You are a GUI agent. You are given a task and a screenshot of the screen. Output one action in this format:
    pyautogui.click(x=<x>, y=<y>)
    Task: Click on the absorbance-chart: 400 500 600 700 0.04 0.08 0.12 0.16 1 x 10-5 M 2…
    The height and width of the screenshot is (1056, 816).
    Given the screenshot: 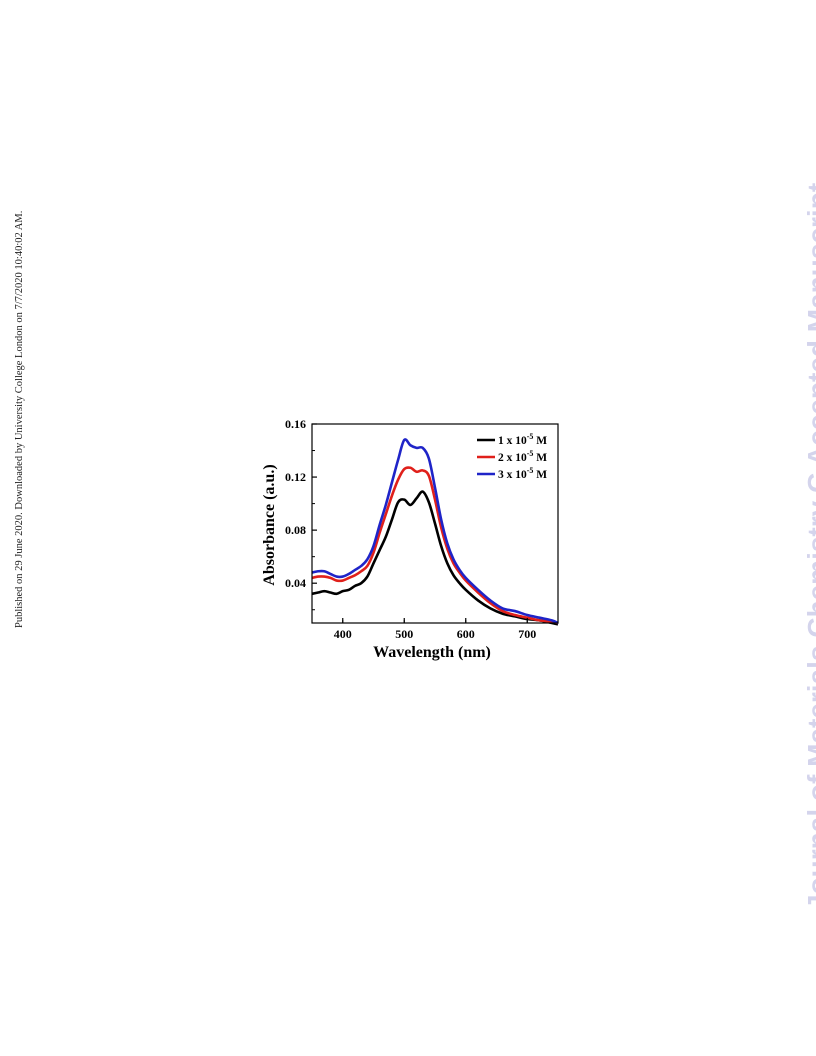 What is the action you would take?
    pyautogui.click(x=410, y=539)
    